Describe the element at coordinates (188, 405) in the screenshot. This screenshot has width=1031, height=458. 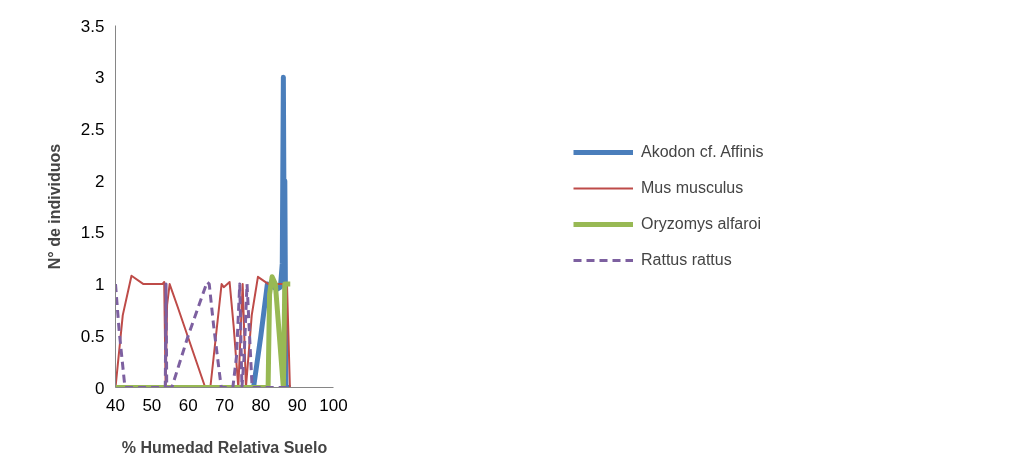
I see `x-tick-label: 60` at that location.